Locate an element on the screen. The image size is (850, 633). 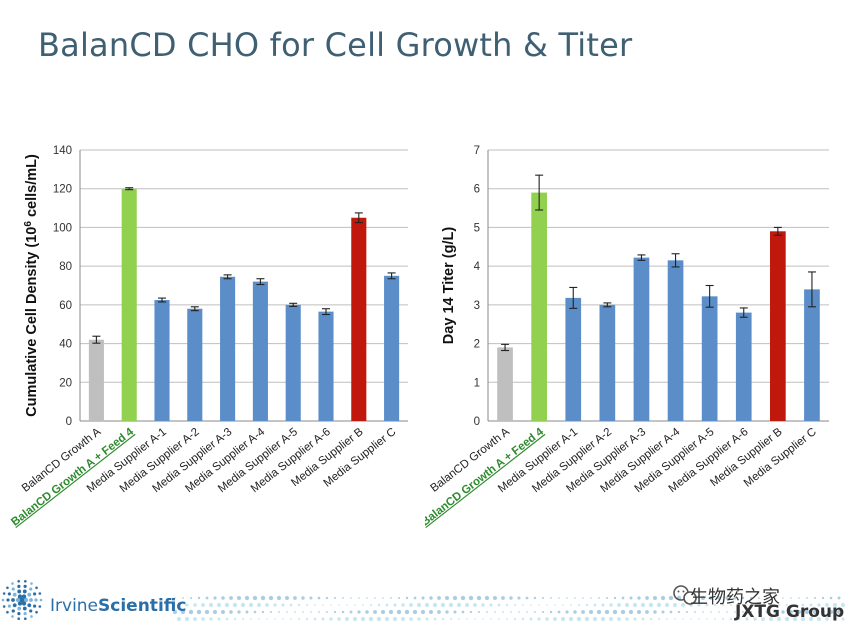
irvine-scientific-logo-icon is located at coordinates (22, 600).